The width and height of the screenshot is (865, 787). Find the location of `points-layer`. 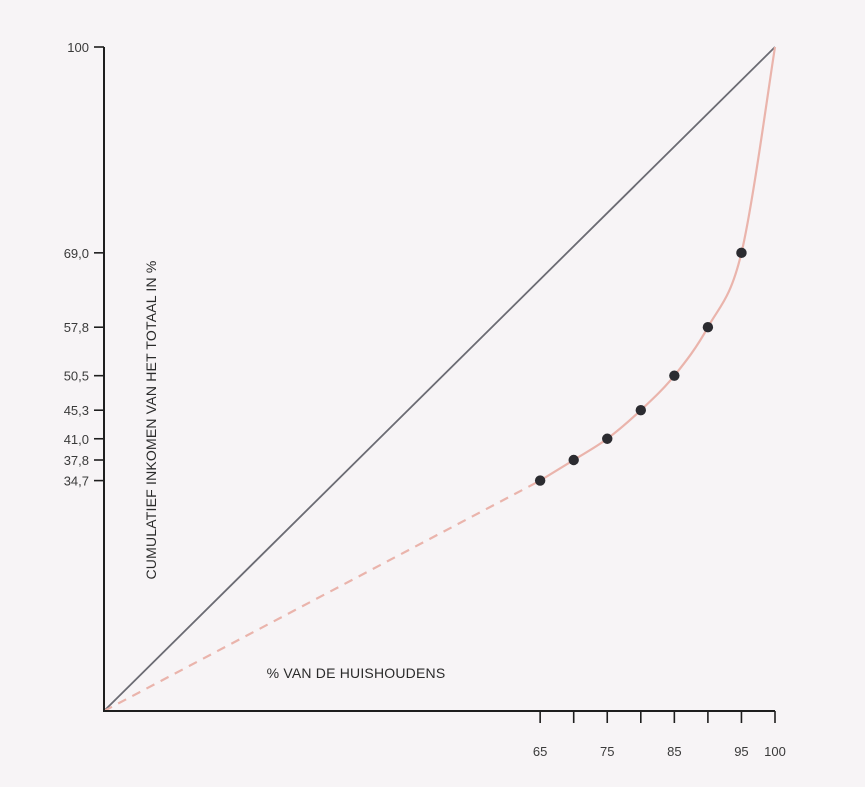

points-layer is located at coordinates (640, 366).